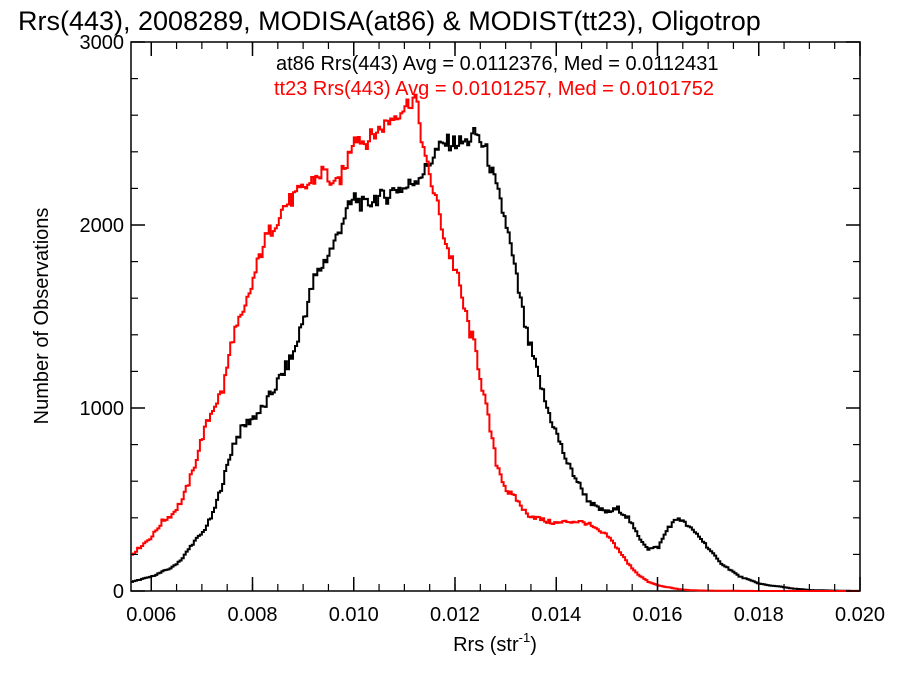 Image resolution: width=900 pixels, height=675 pixels. I want to click on x-tick-label: 0.018, so click(759, 615).